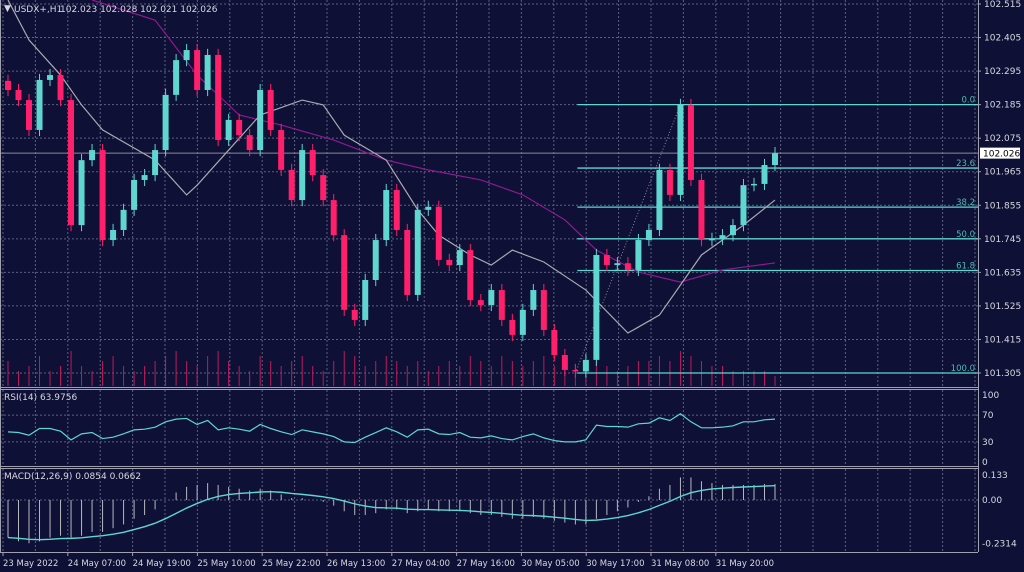 This screenshot has width=1024, height=572. I want to click on time-tick-label: 23 May 2022, so click(30, 564).